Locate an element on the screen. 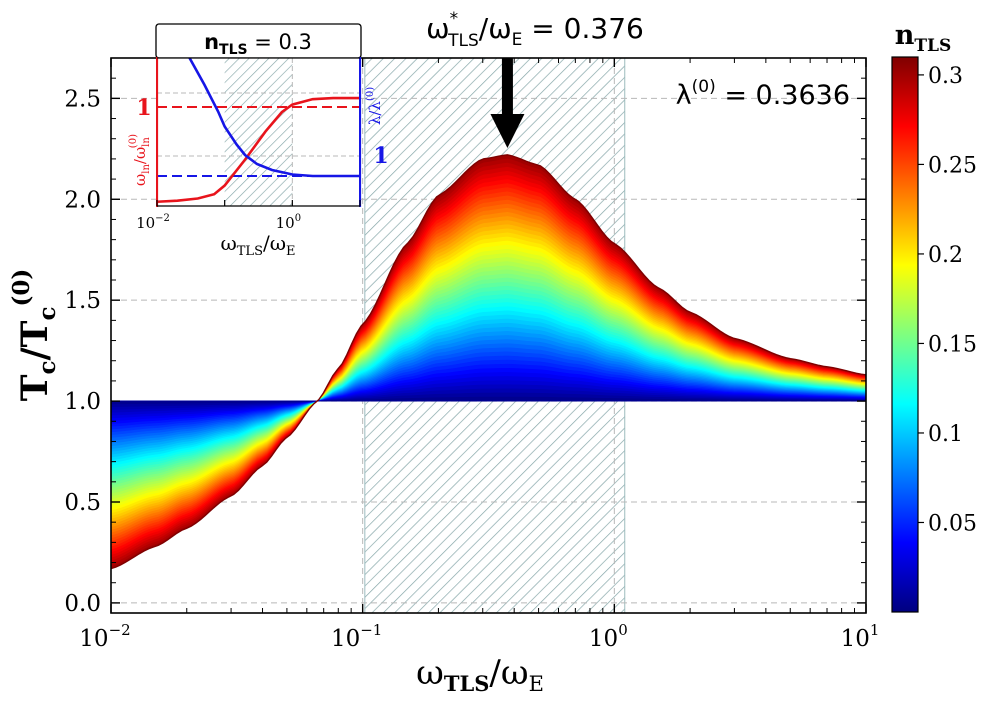 This screenshot has width=997, height=704. x-tick-exponent: −2 is located at coordinates (120, 630).